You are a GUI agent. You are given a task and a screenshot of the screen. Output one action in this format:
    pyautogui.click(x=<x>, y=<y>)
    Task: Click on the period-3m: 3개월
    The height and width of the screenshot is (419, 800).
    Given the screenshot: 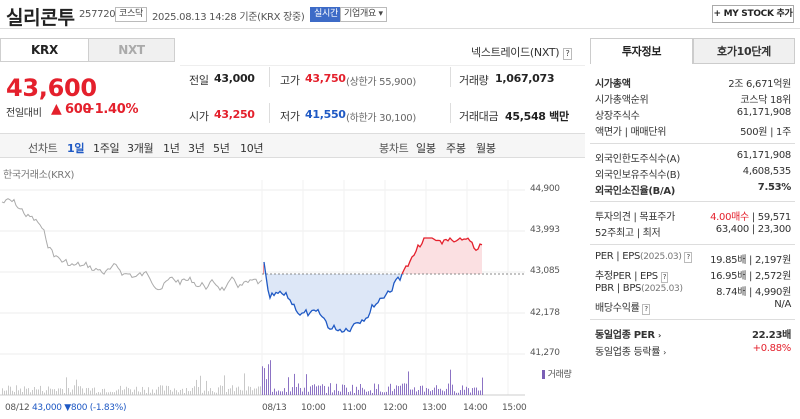 What is the action you would take?
    pyautogui.click(x=140, y=148)
    